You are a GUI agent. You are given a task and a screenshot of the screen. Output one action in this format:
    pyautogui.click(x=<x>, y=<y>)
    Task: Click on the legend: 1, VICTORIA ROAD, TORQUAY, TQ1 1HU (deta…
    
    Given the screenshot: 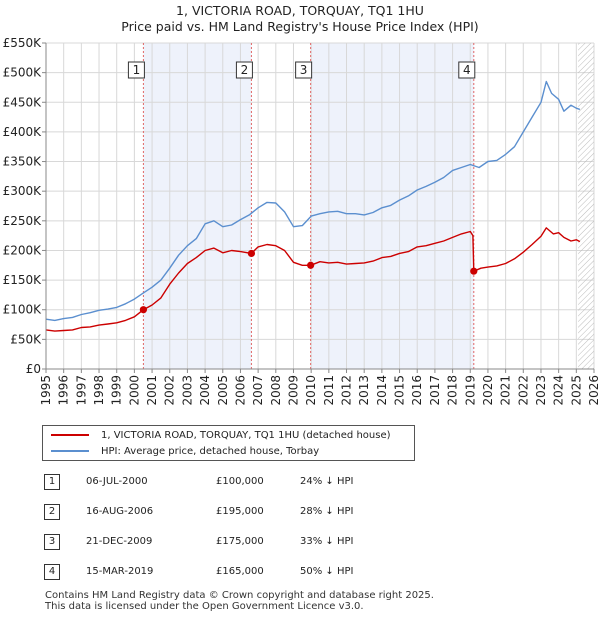 What is the action you would take?
    pyautogui.click(x=228, y=443)
    